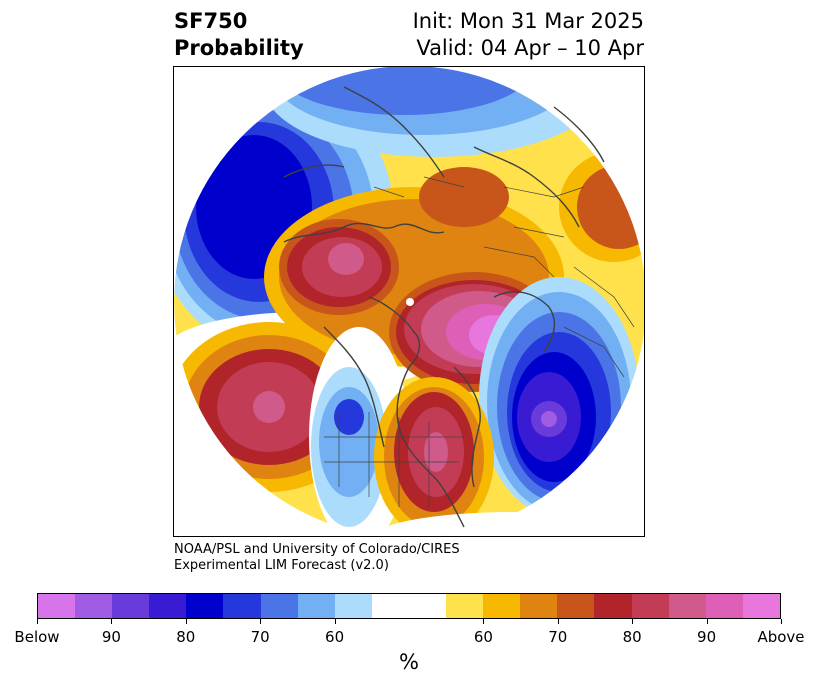 Image resolution: width=819 pixels, height=686 pixels. What do you see at coordinates (781, 637) in the screenshot?
I see `colorbar-tick-label: Above` at bounding box center [781, 637].